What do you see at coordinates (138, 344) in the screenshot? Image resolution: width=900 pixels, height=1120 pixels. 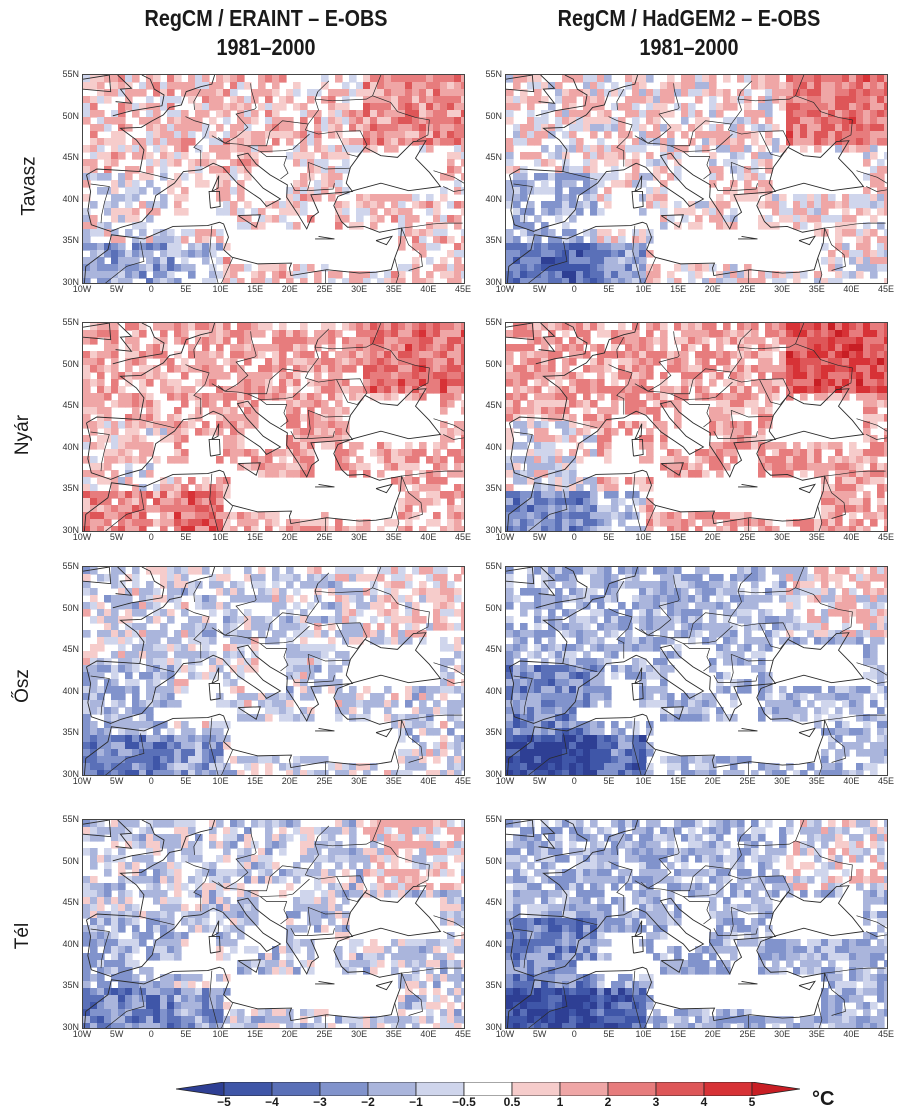 I see `coastline` at bounding box center [138, 344].